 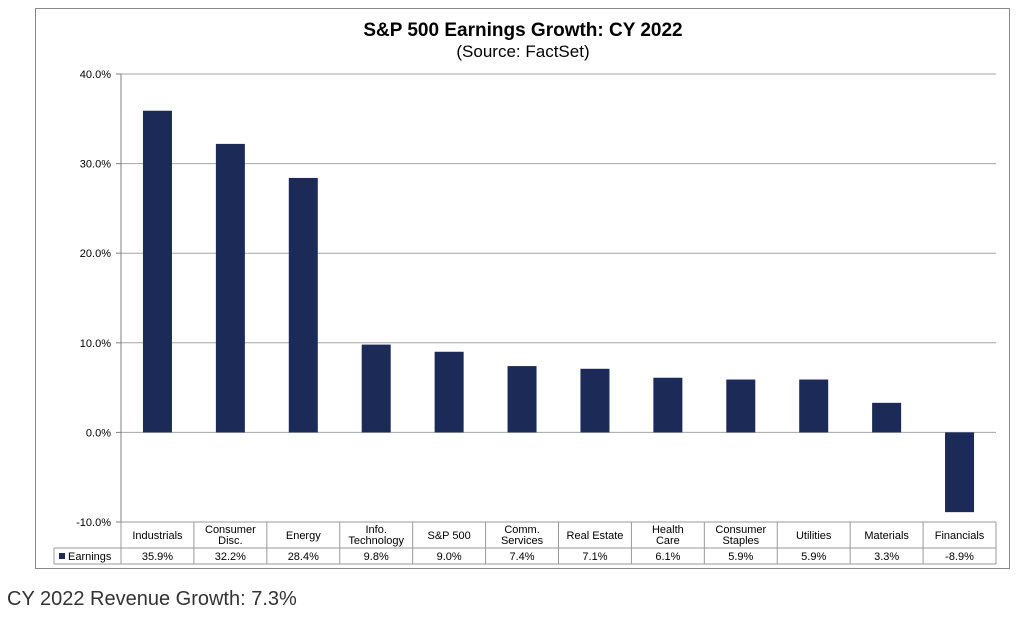 What do you see at coordinates (886, 536) in the screenshot?
I see `category-label: Materials` at bounding box center [886, 536].